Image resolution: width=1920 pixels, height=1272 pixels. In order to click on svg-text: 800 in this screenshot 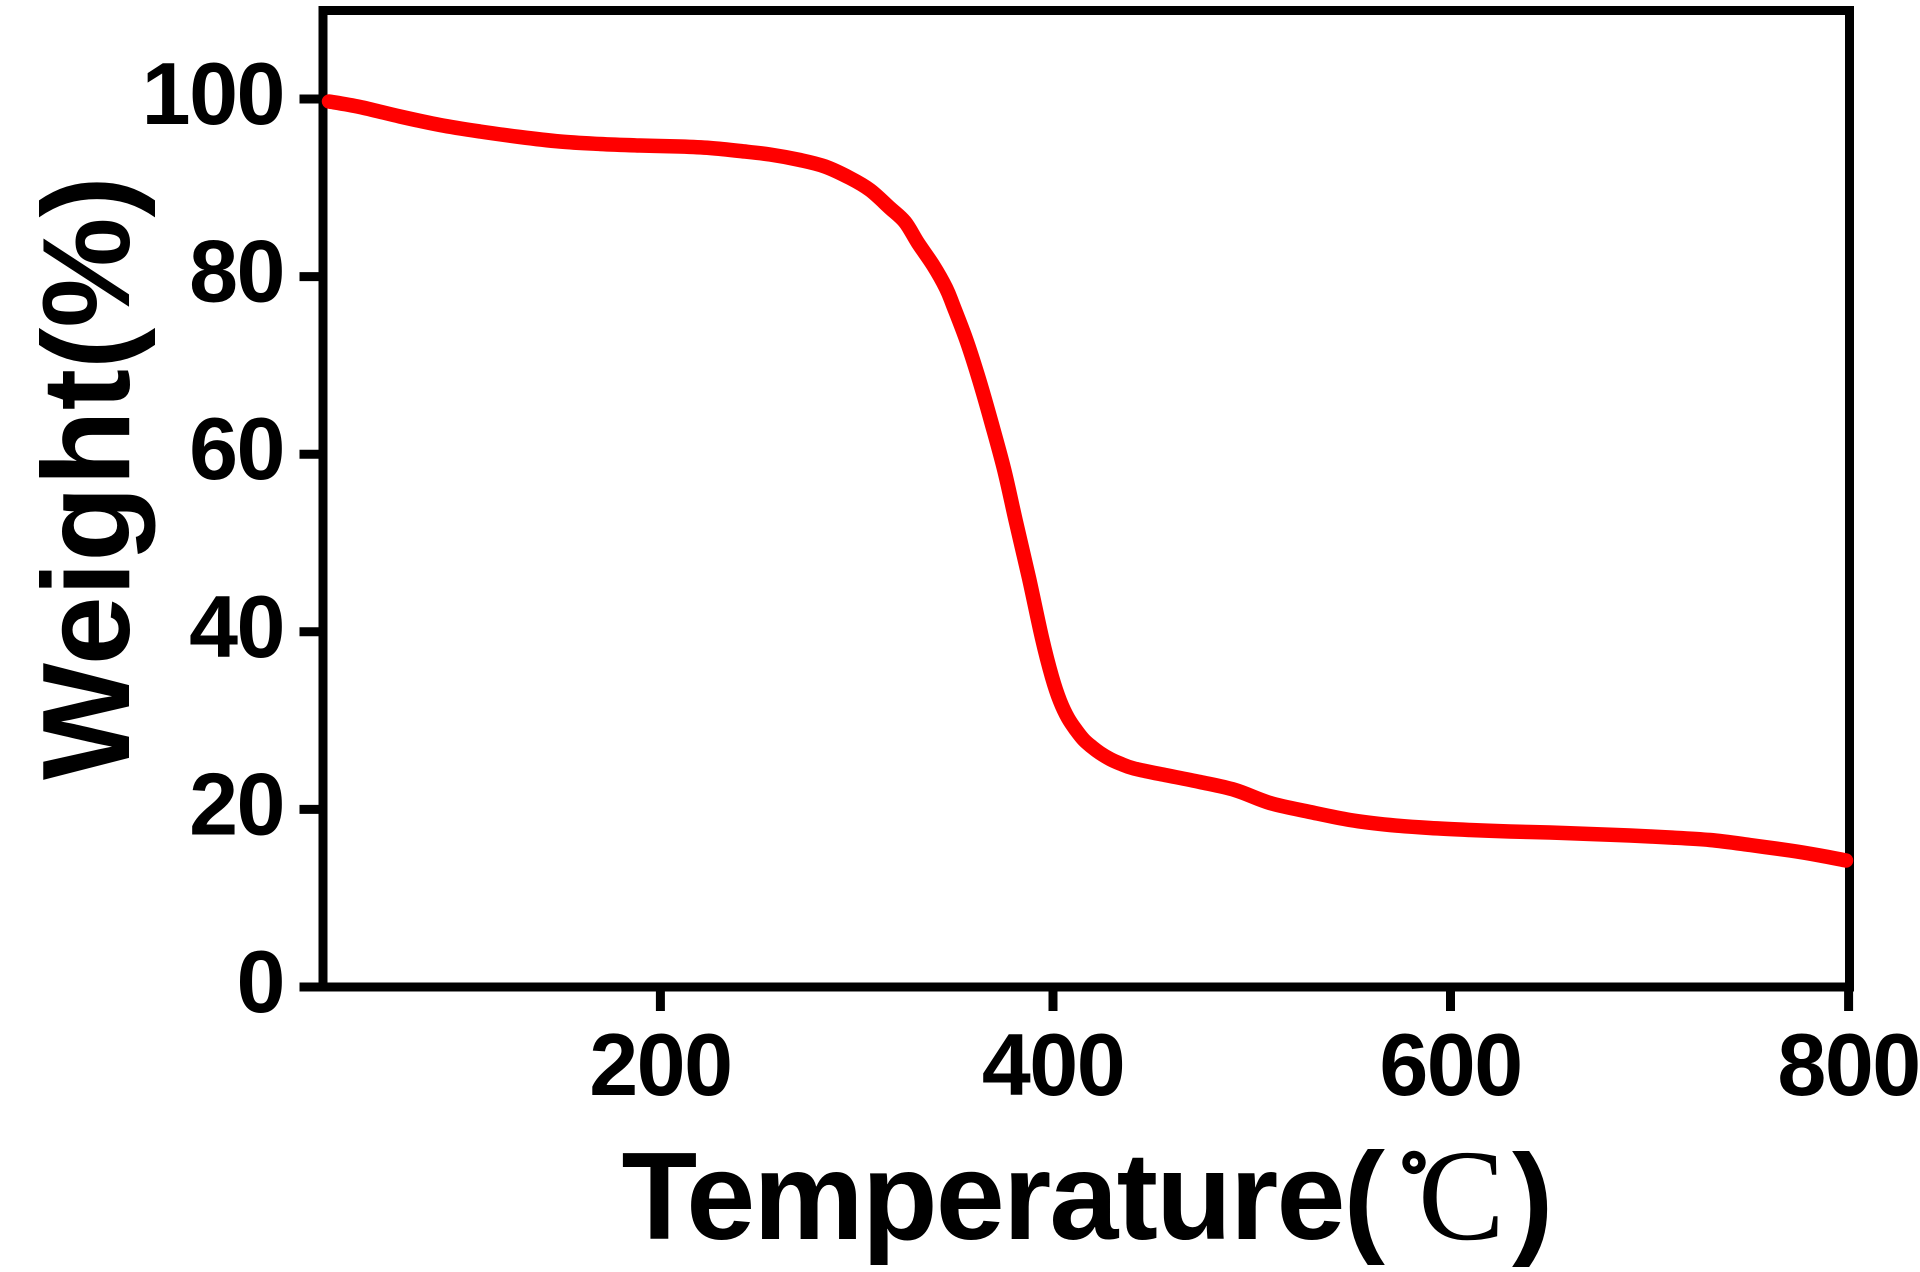, I will do `click(1848, 1064)`.